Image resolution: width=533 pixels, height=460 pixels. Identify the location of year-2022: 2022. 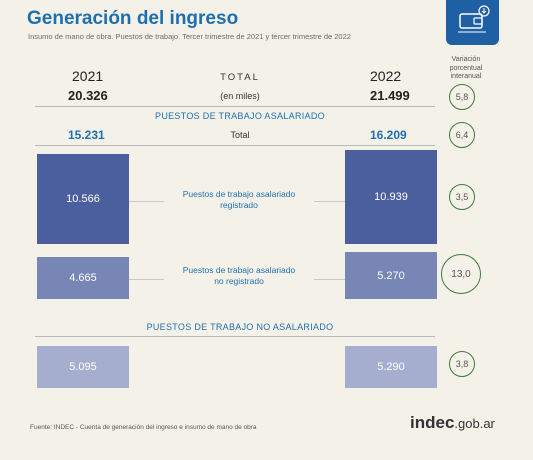
(386, 76).